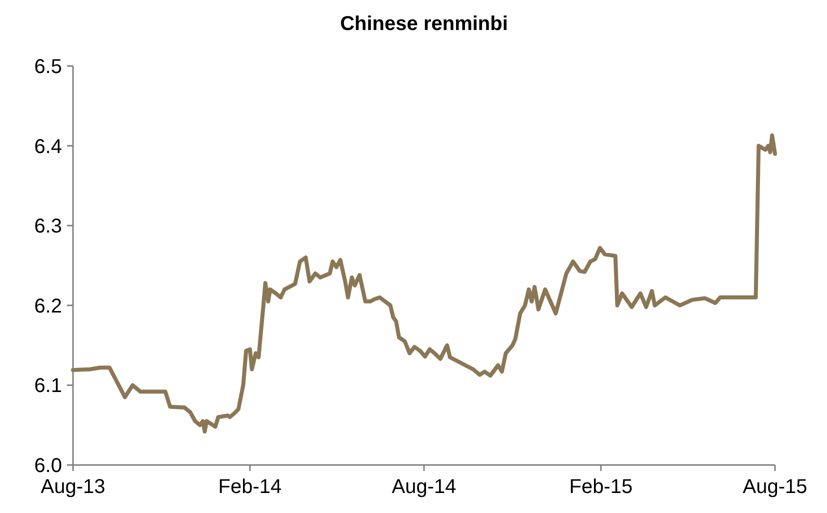  Describe the element at coordinates (424, 487) in the screenshot. I see `x-tick-label: Aug-14` at that location.